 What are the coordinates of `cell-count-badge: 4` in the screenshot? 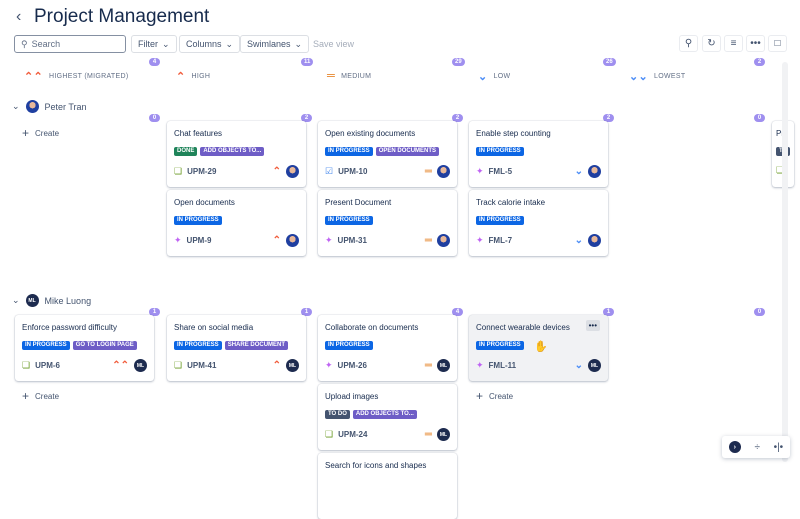 It's located at (457, 312).